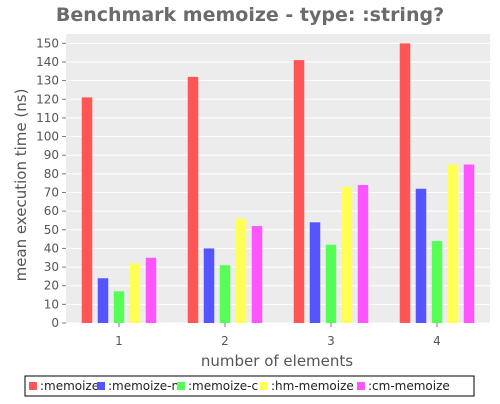  Describe the element at coordinates (47, 62) in the screenshot. I see `y-tick-label: 140` at that location.